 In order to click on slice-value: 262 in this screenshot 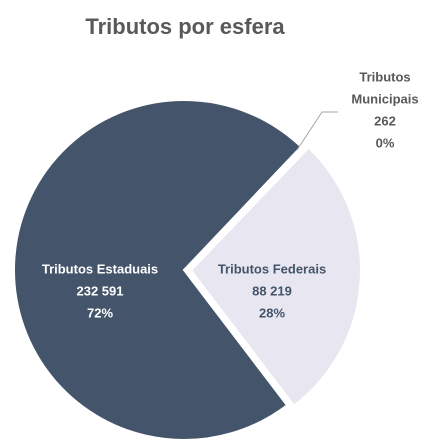, I will do `click(385, 120)`.